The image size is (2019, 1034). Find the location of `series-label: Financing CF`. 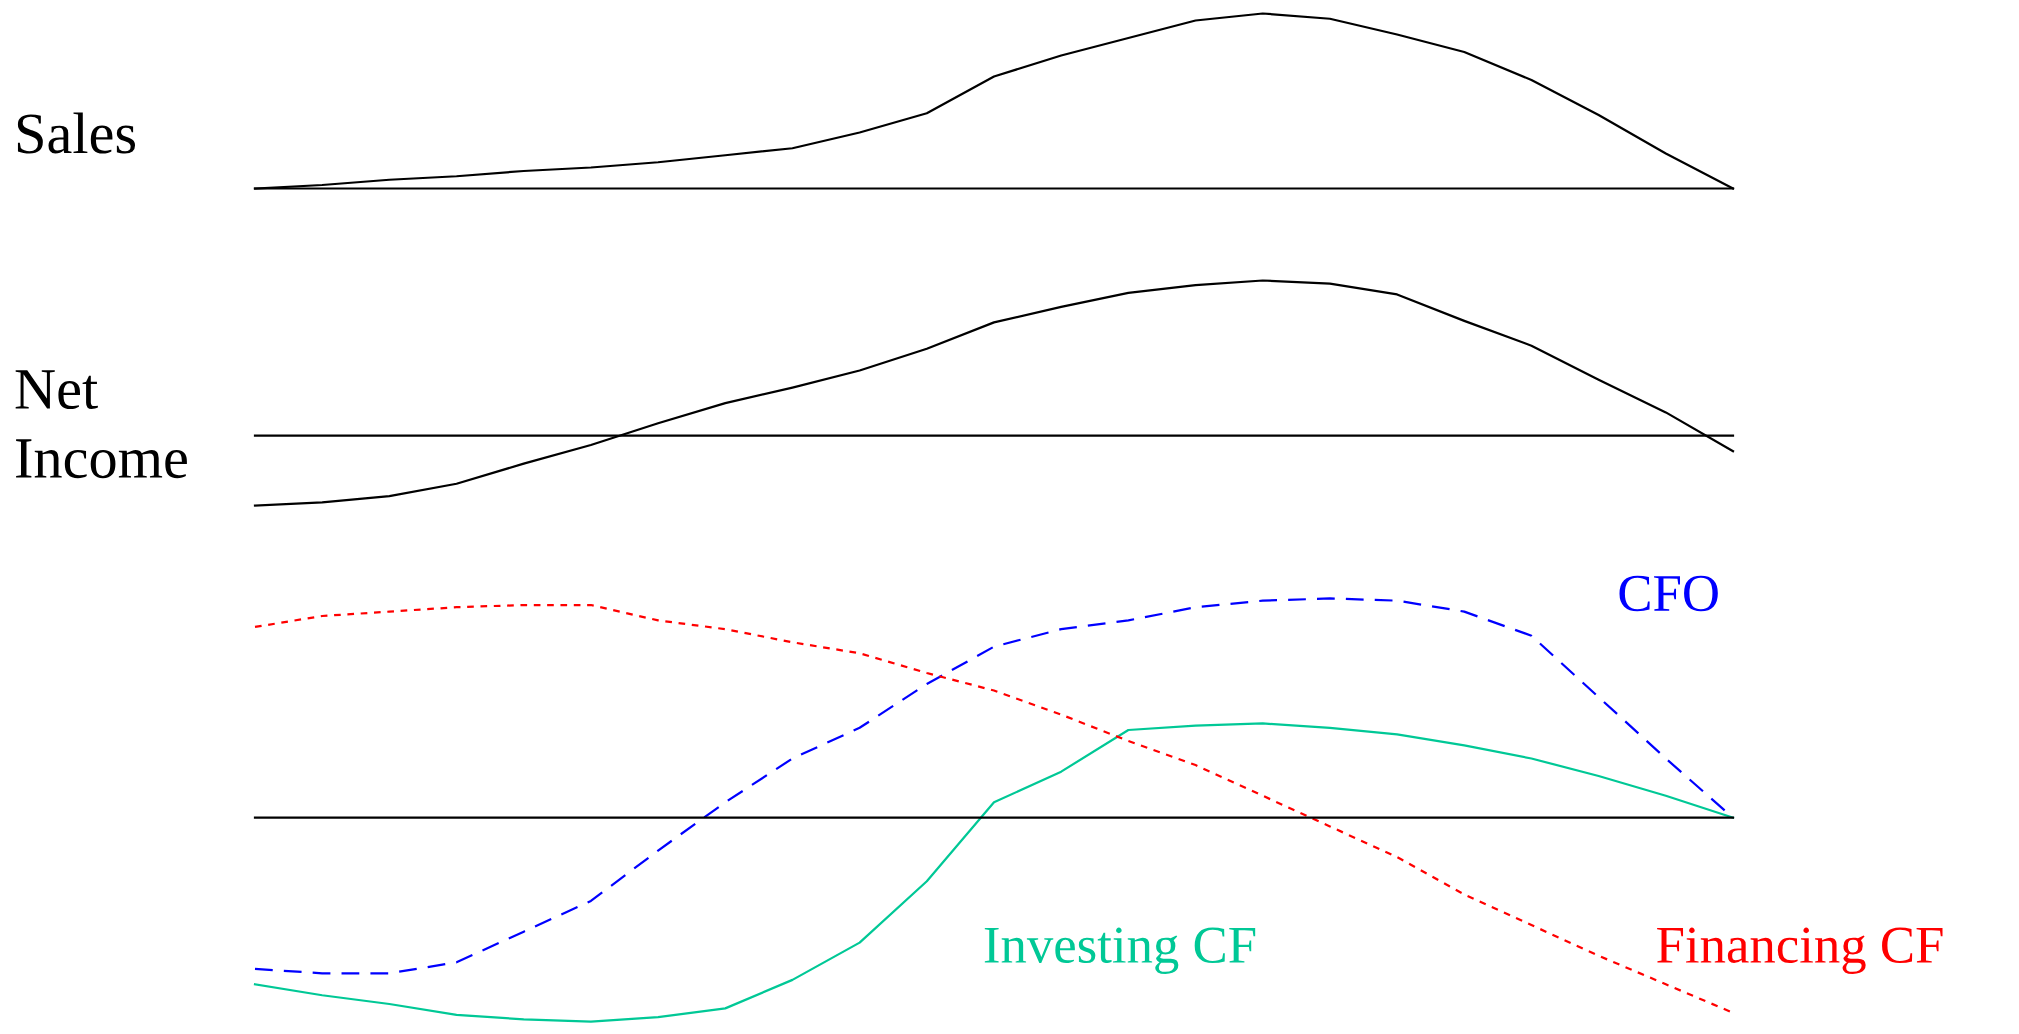

series-label: Financing CF is located at coordinates (1800, 950).